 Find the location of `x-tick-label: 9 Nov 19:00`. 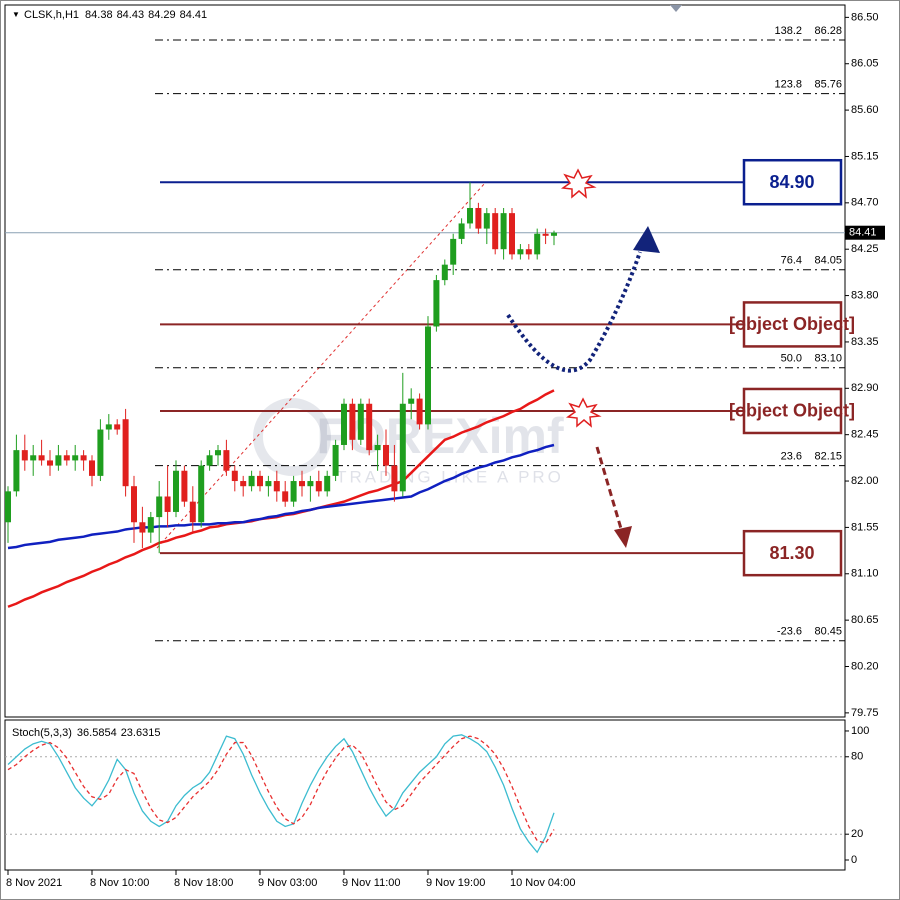

x-tick-label: 9 Nov 19:00 is located at coordinates (455, 883).